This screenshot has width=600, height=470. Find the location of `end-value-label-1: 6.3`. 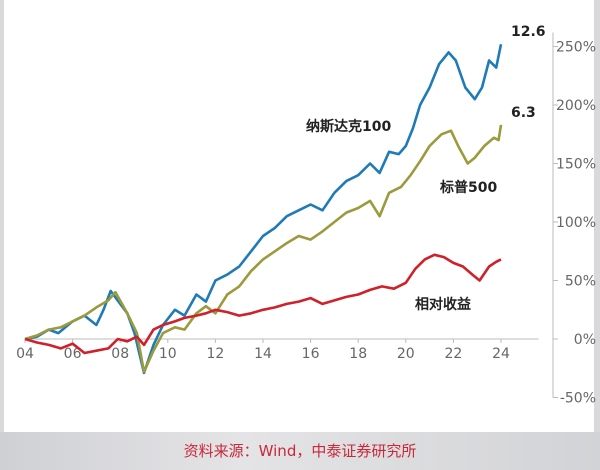

end-value-label-1: 6.3 is located at coordinates (523, 113).